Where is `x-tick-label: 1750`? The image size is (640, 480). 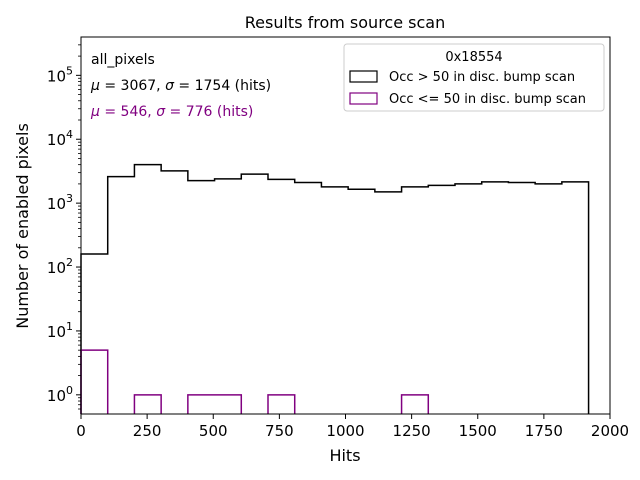
x-tick-label: 1750 is located at coordinates (544, 431).